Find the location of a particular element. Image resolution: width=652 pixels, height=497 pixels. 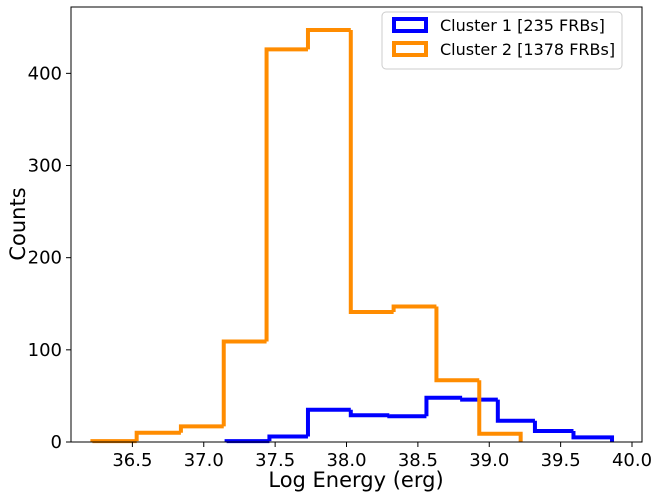

y-axis-title: Counts is located at coordinates (18, 223).